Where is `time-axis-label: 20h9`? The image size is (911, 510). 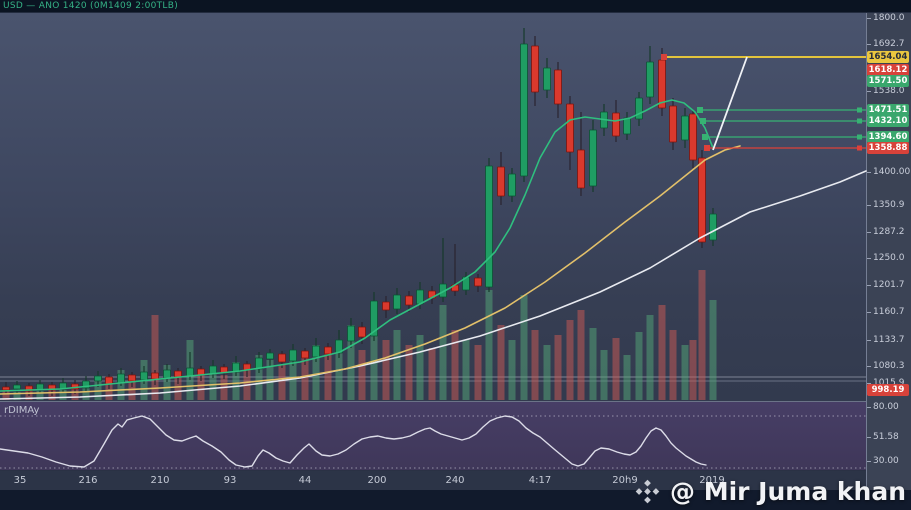
time-axis-label: 20h9 is located at coordinates (625, 480).